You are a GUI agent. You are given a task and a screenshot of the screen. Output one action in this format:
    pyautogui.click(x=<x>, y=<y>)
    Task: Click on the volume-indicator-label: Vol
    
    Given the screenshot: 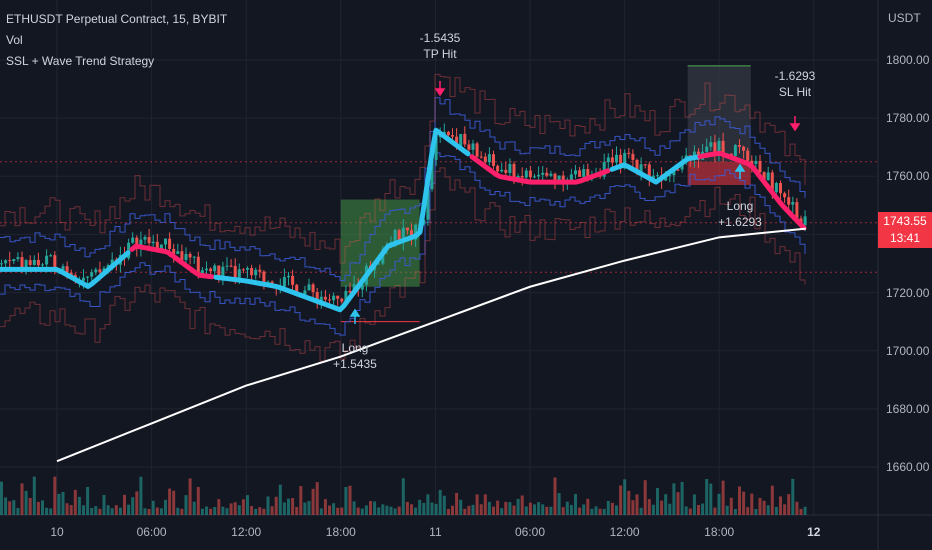 What is the action you would take?
    pyautogui.click(x=14, y=40)
    